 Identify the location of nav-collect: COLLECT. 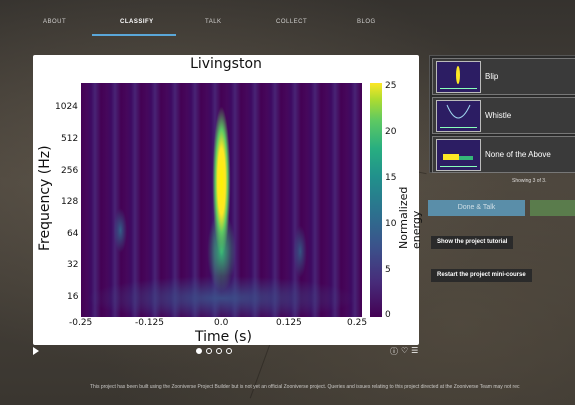
(292, 22).